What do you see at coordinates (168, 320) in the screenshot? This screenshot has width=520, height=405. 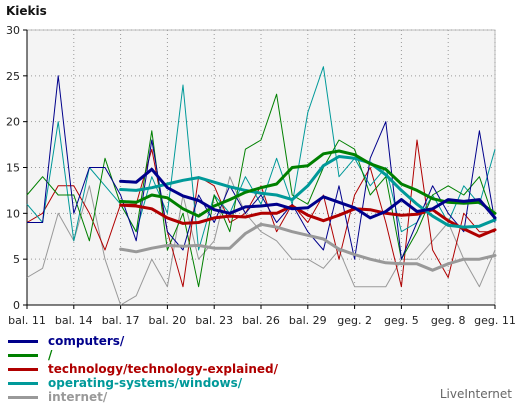 I see `x-tick-label: bal. 20` at bounding box center [168, 320].